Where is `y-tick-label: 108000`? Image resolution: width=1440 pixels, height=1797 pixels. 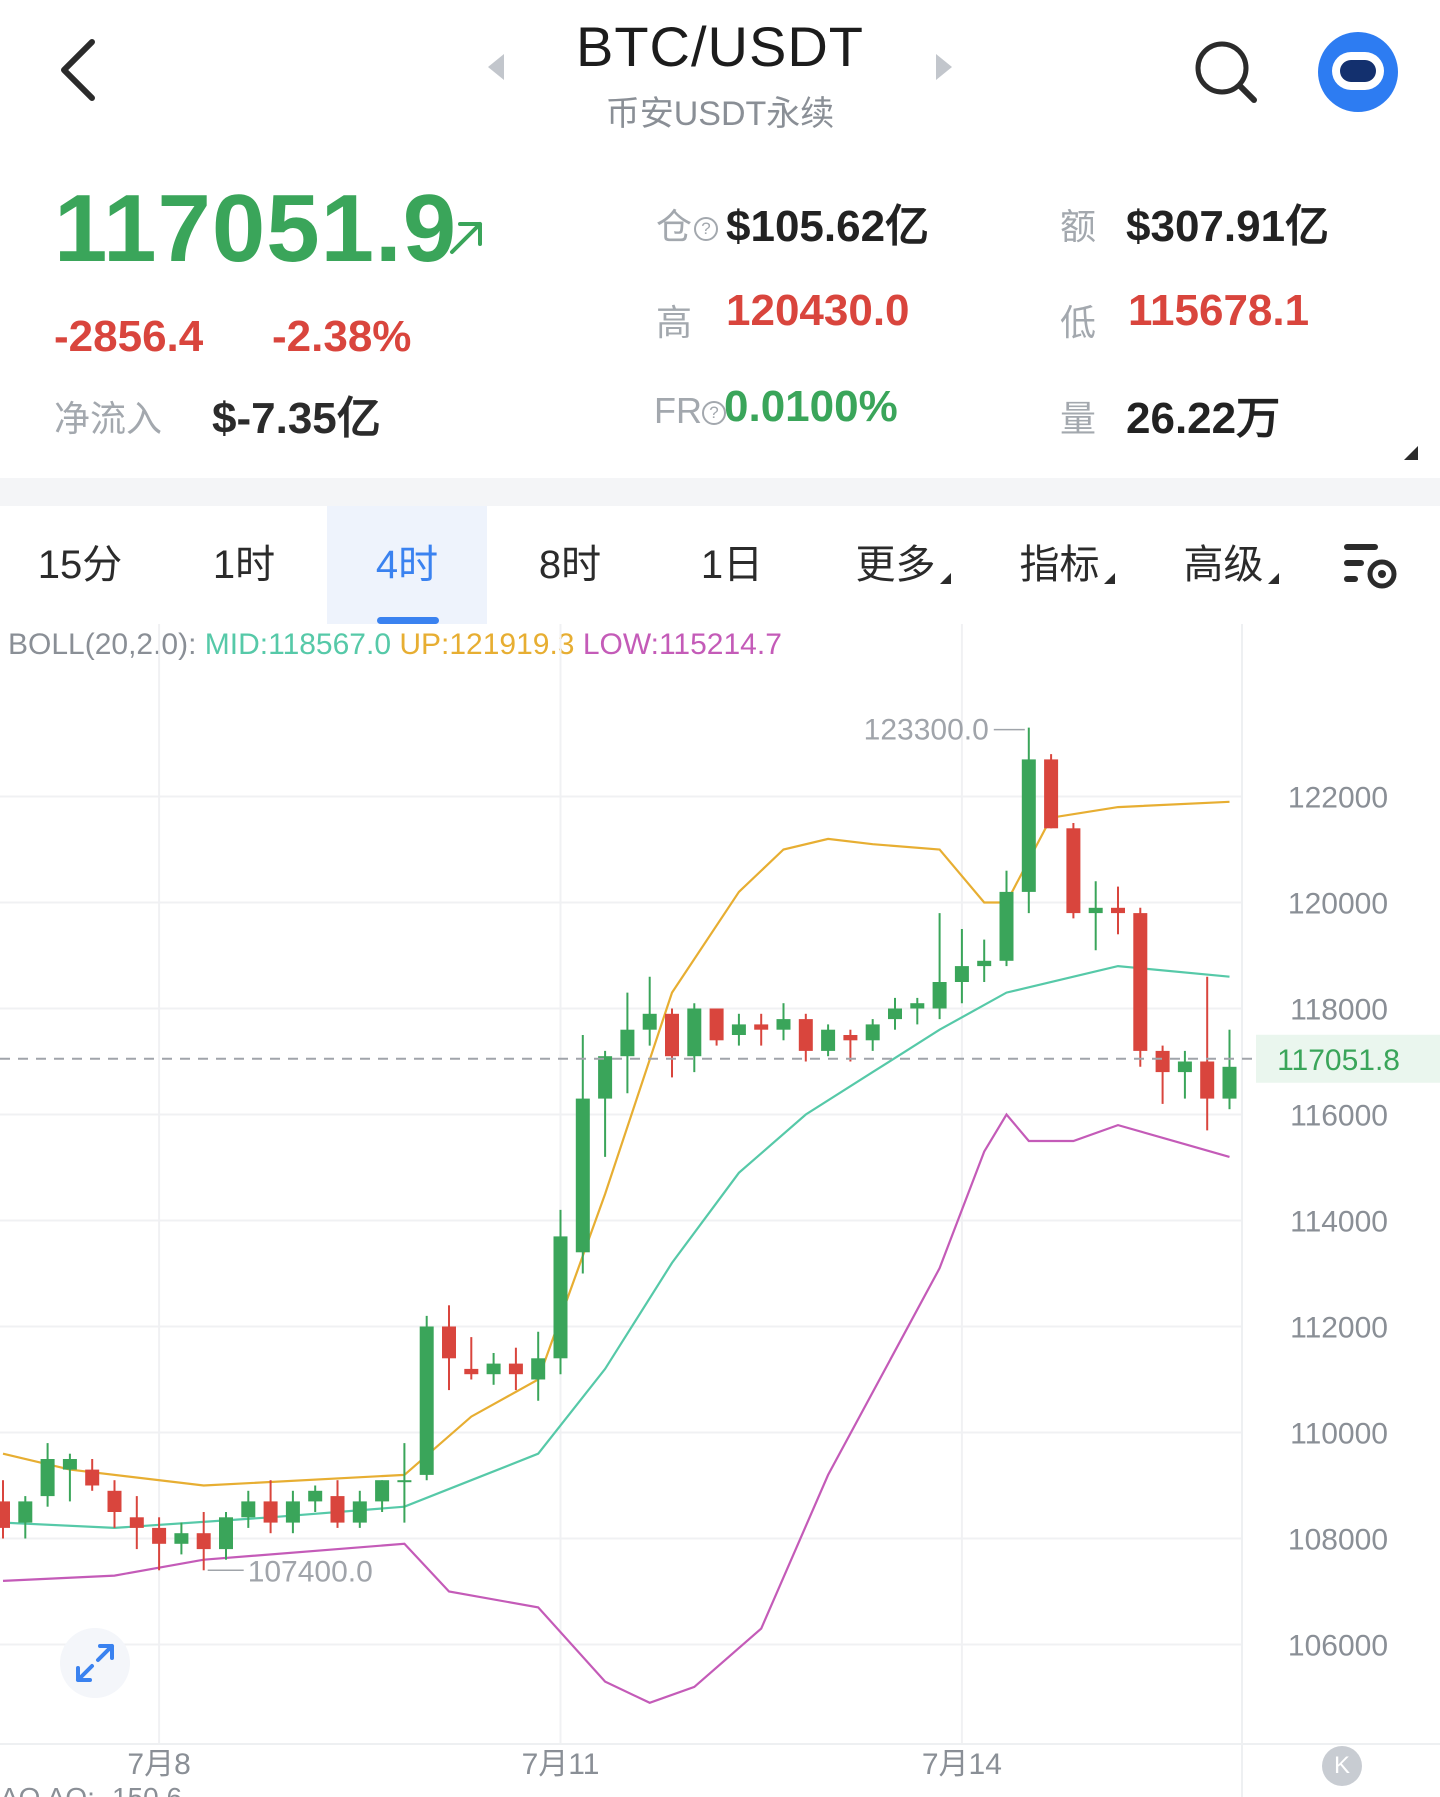
y-tick-label: 108000 is located at coordinates (1338, 1540).